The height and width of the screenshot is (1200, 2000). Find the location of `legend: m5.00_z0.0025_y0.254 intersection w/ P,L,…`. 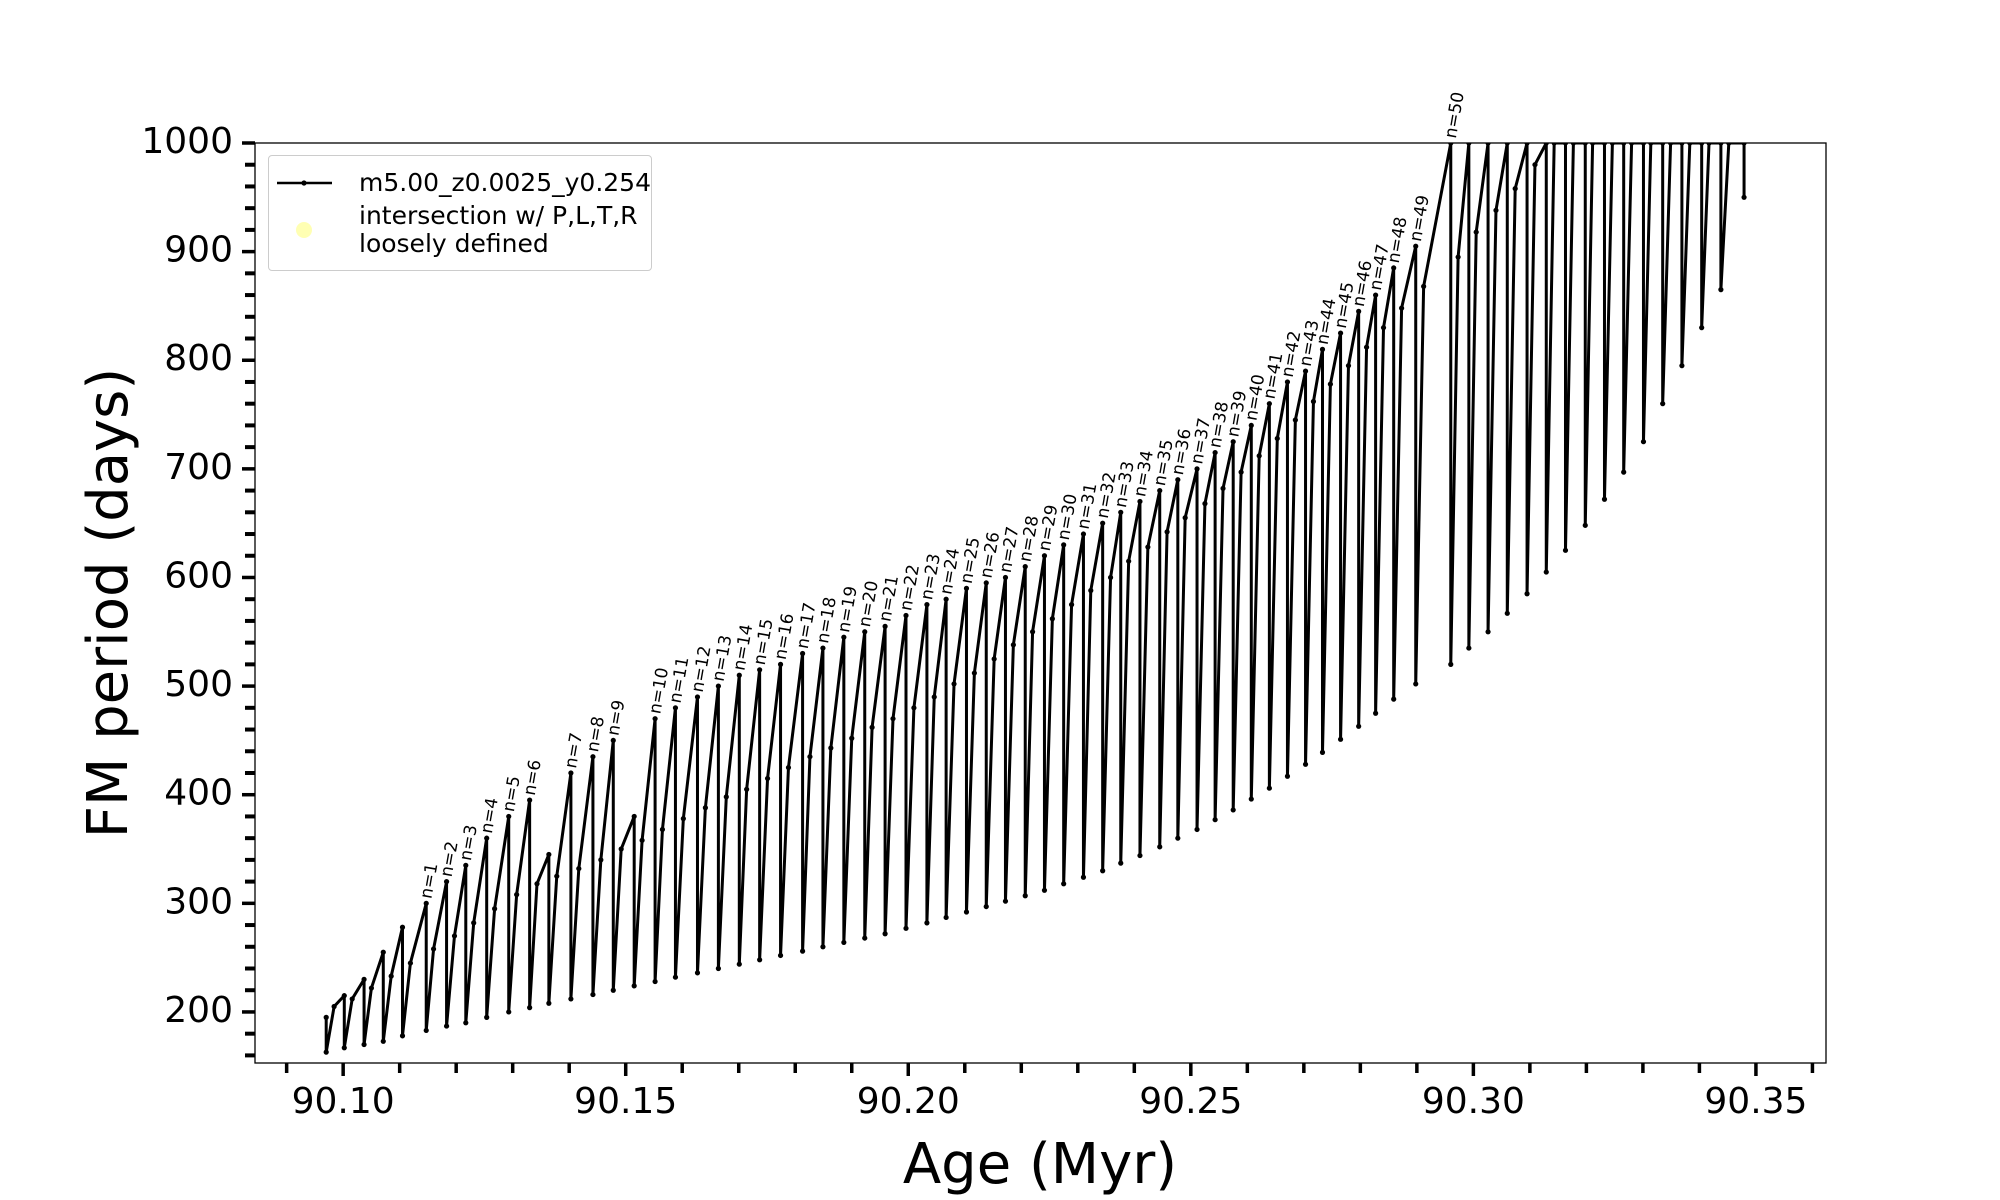

legend: m5.00_z0.0025_y0.254 intersection w/ P,L,… is located at coordinates (460, 213).